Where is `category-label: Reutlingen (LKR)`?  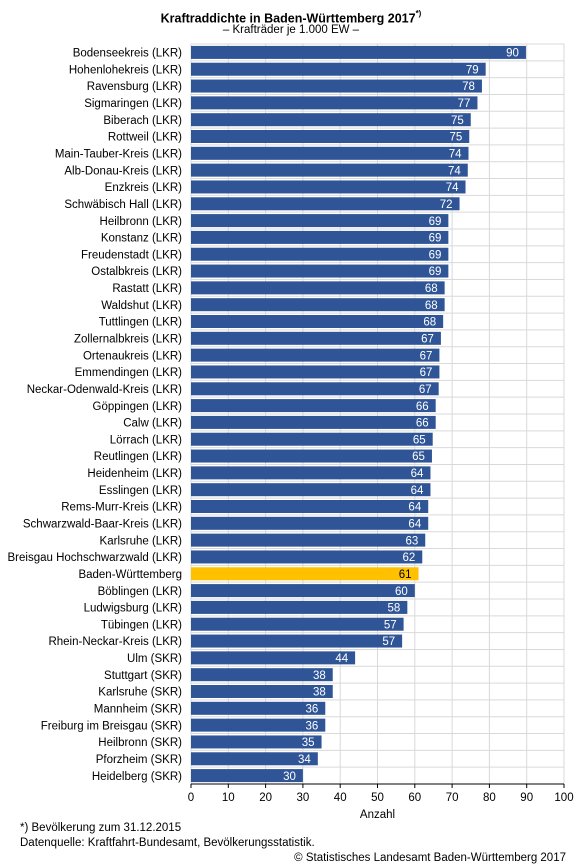
category-label: Reutlingen (LKR) is located at coordinates (138, 457).